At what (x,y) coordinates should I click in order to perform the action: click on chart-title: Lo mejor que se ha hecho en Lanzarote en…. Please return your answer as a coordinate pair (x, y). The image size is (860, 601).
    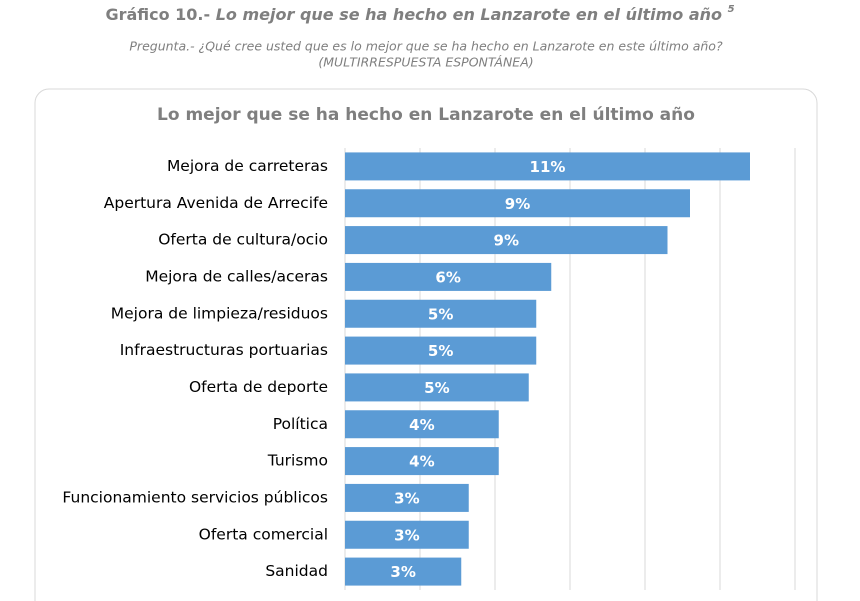
    Looking at the image, I should click on (426, 115).